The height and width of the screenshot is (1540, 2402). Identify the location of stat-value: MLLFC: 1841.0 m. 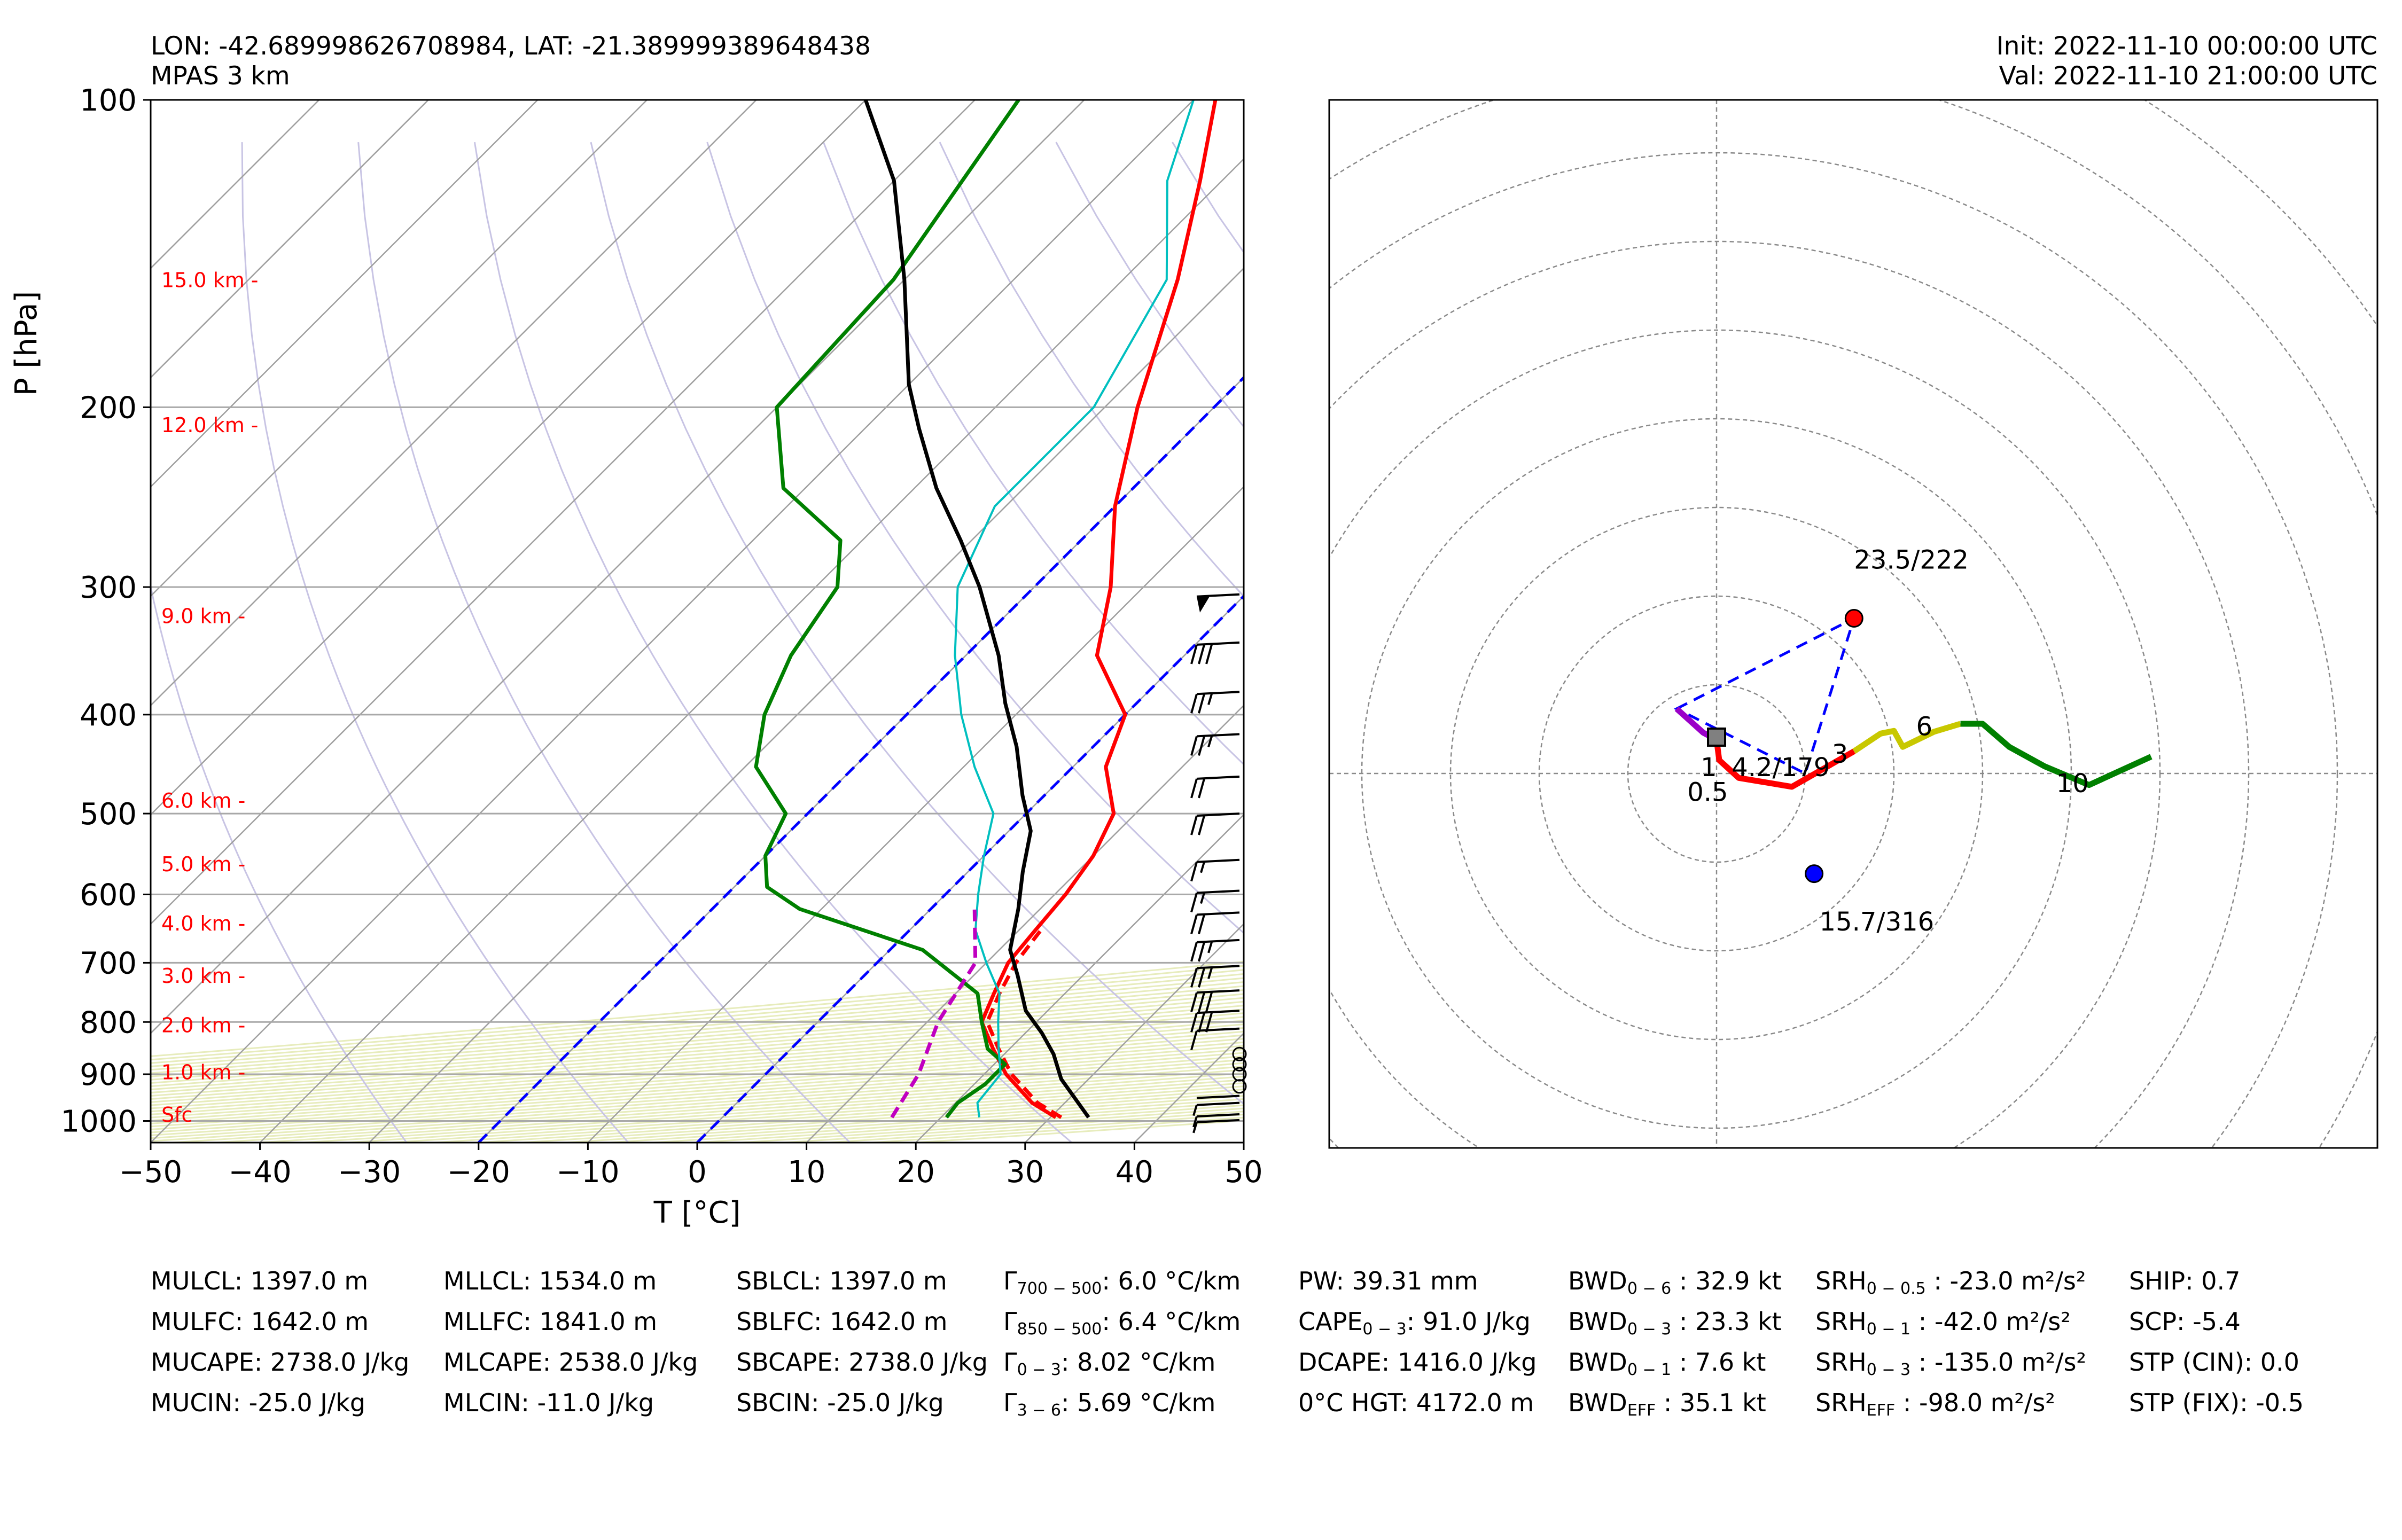
(550, 1321).